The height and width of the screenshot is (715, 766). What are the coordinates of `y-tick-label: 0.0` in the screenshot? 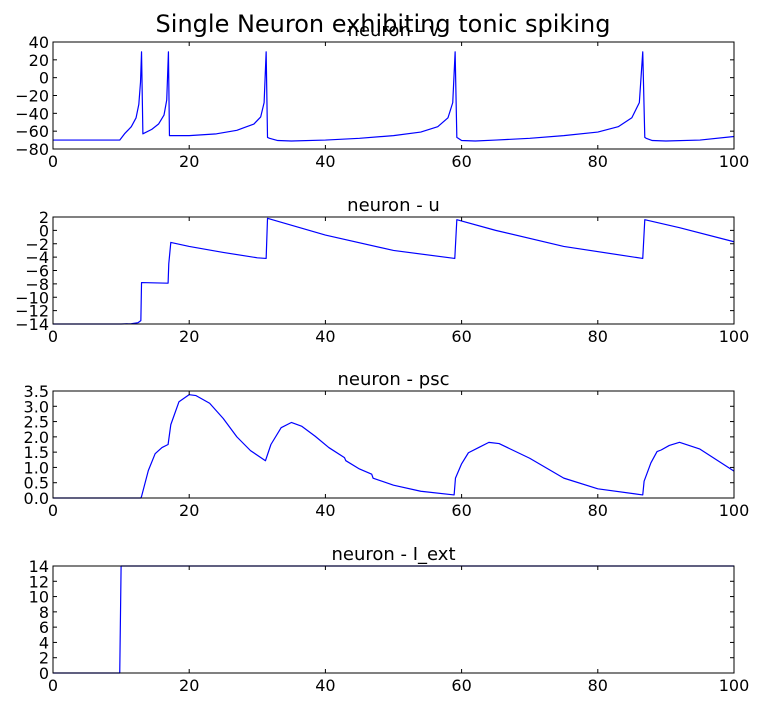 It's located at (36, 498).